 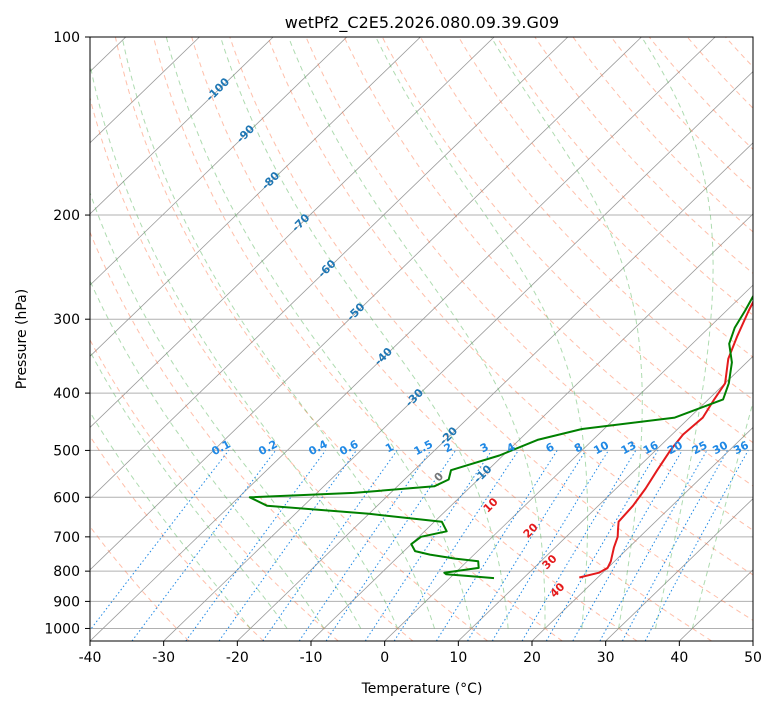 What do you see at coordinates (675, 447) in the screenshot?
I see `mixing-ratio-label-14: 20` at bounding box center [675, 447].